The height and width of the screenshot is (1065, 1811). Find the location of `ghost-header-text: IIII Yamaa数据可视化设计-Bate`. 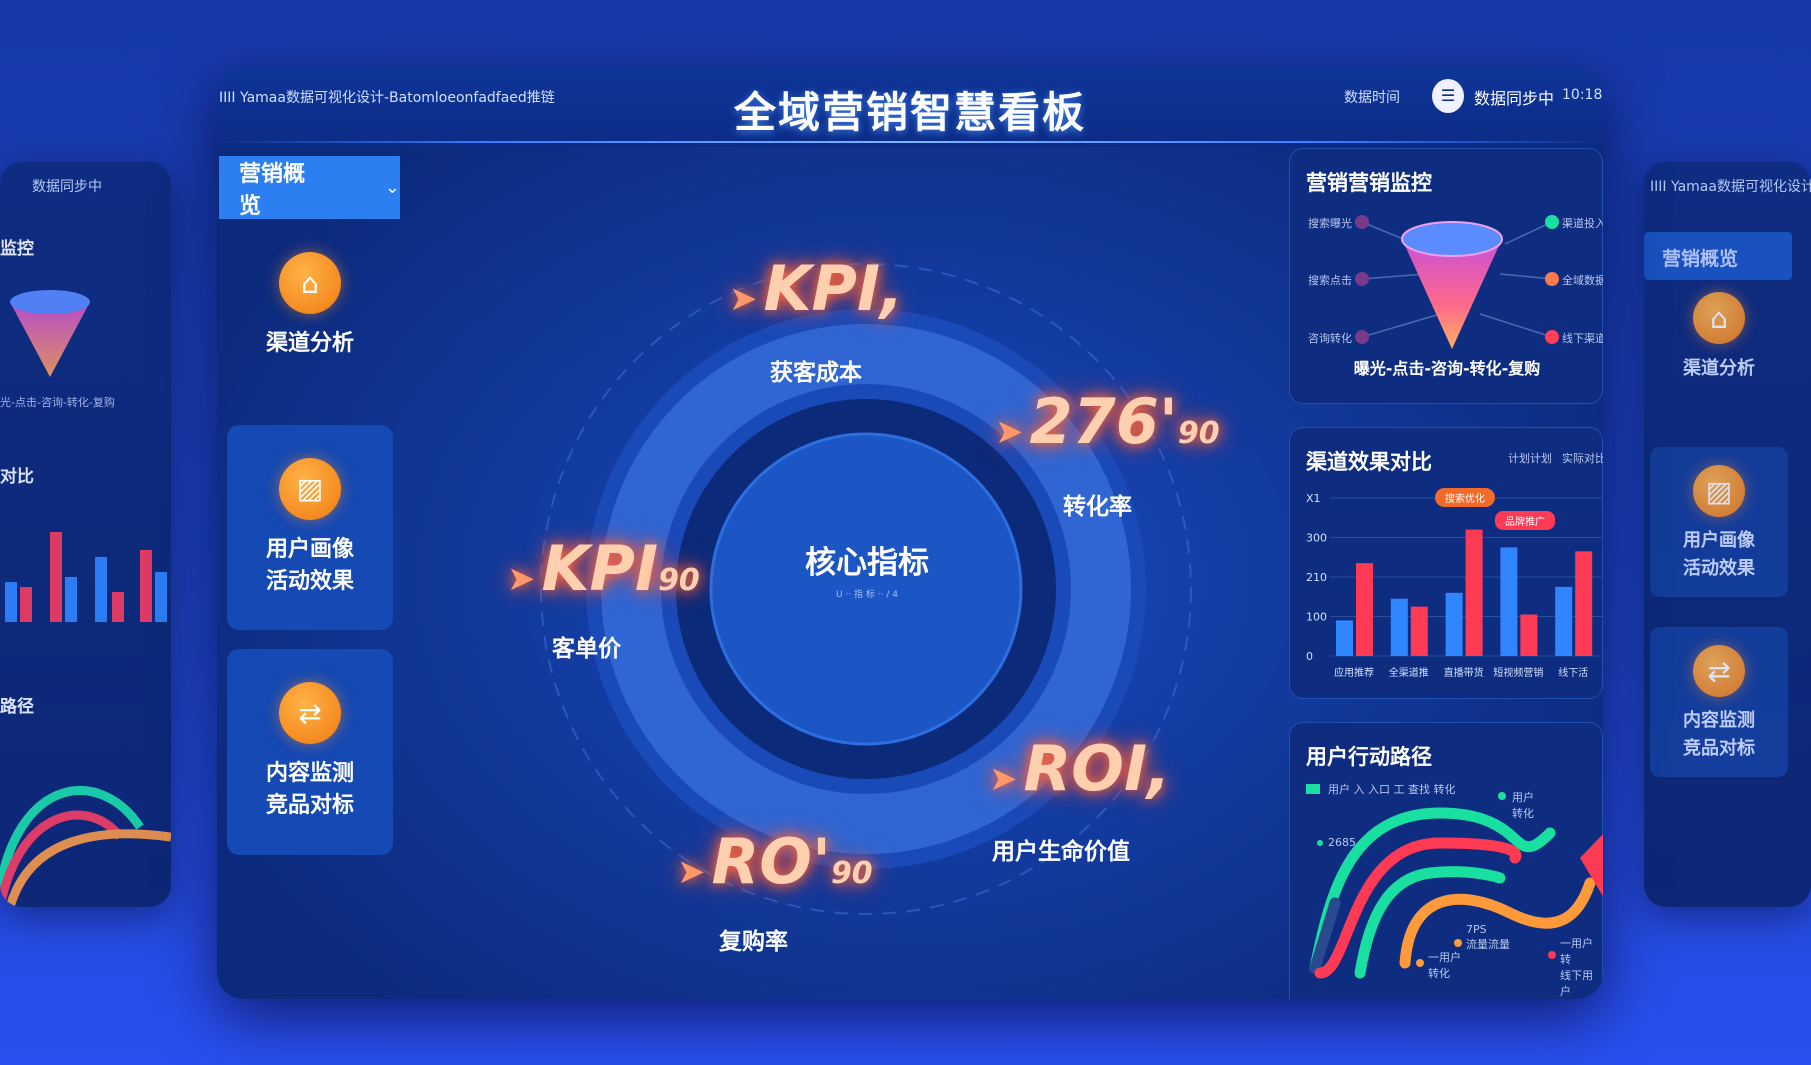

ghost-header-text: IIII Yamaa数据可视化设计-Bate is located at coordinates (1730, 187).